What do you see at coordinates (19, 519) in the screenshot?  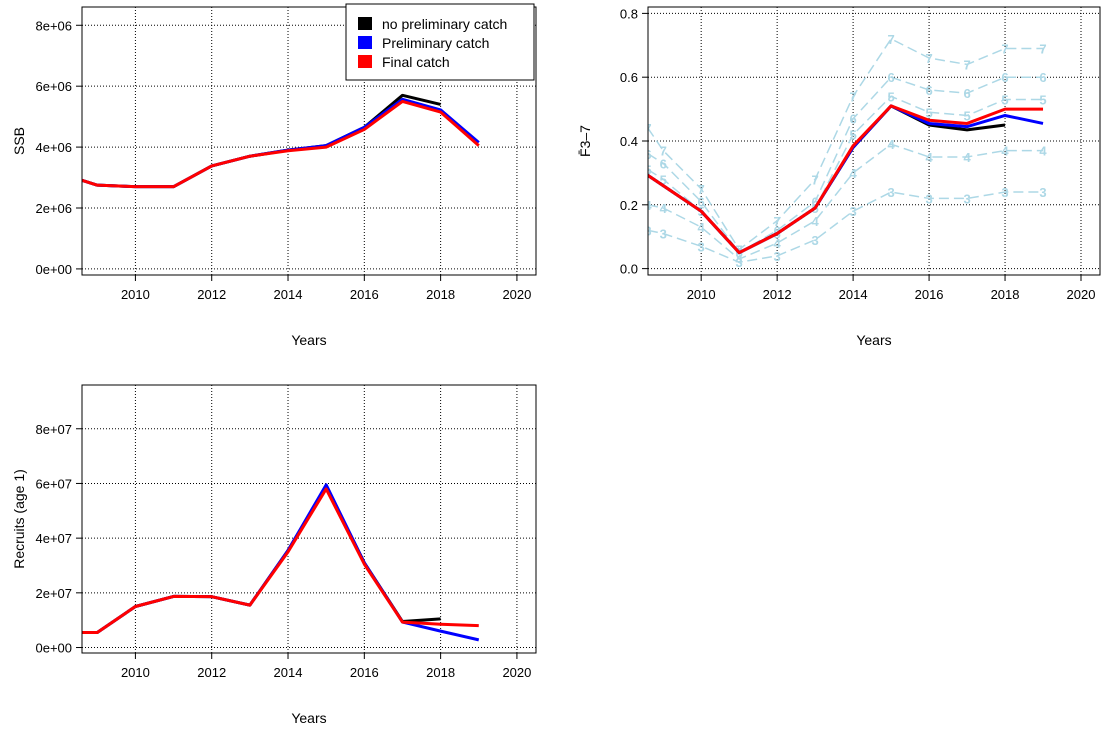 I see `y-axis-label: Recruits (age 1)` at bounding box center [19, 519].